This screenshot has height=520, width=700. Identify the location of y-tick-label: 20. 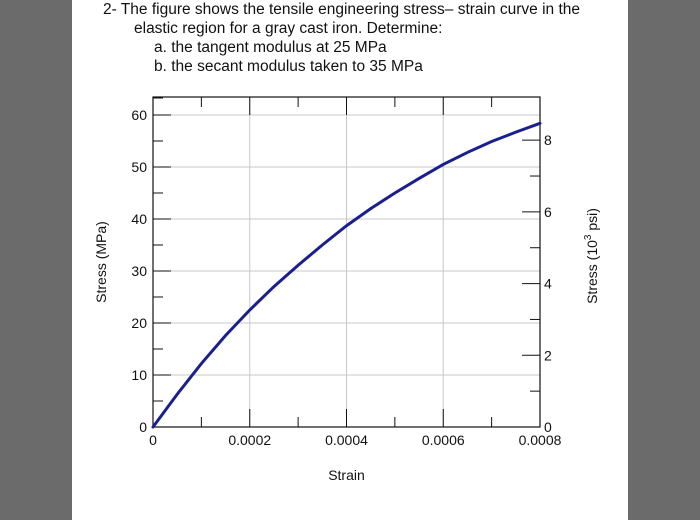
(139, 323).